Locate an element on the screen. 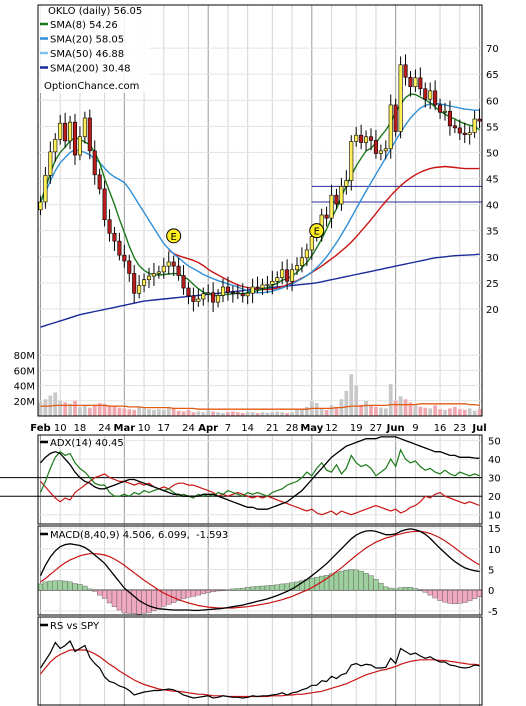  legend-entry: SMA(8) 54.26 is located at coordinates (84, 25).